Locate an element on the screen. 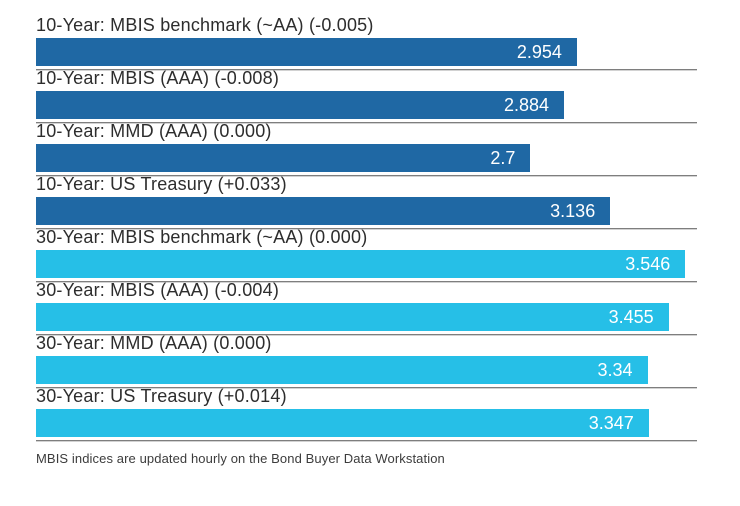  bar-label: 30-Year: US Treasury (+0.014) is located at coordinates (161, 396).